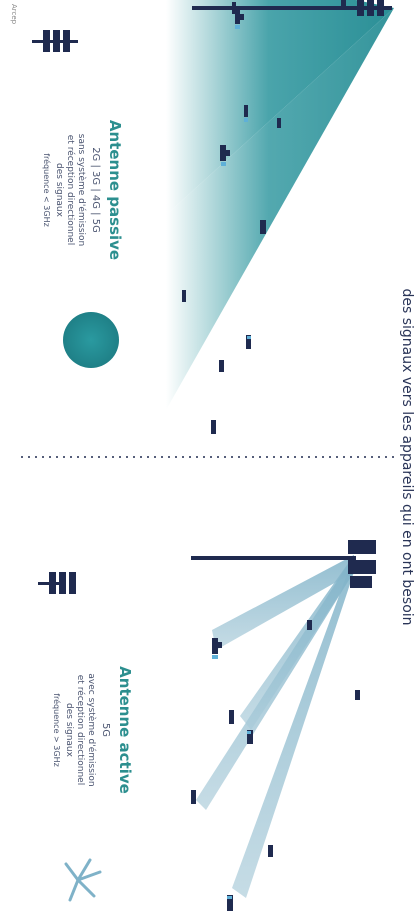 The image size is (416, 914). What do you see at coordinates (55, 41) in the screenshot?
I see `passive-legend-antenna-icon` at bounding box center [55, 41].